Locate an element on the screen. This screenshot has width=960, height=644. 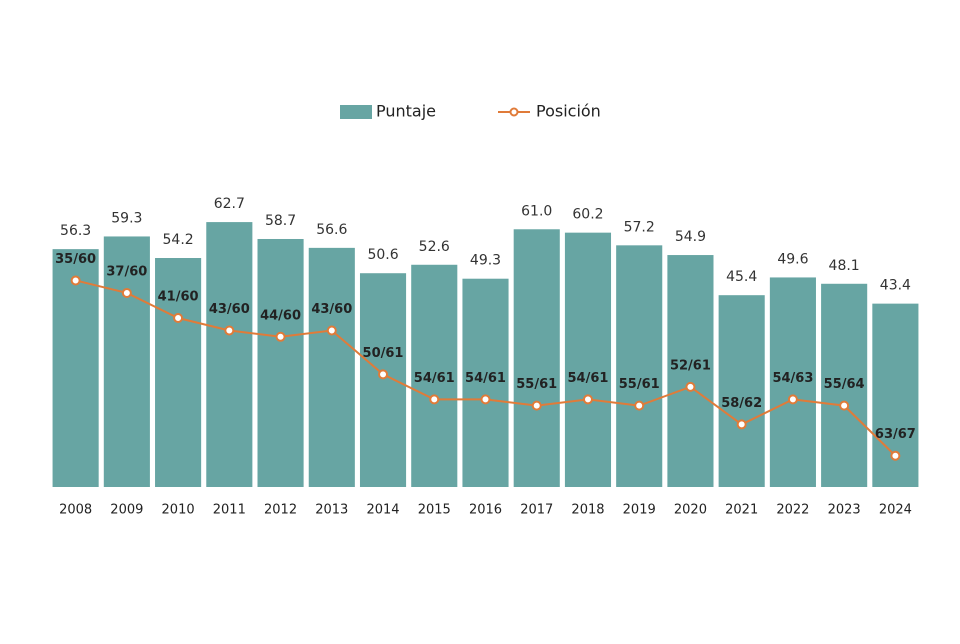
bar-value-label: 56.6 is located at coordinates (331, 230).